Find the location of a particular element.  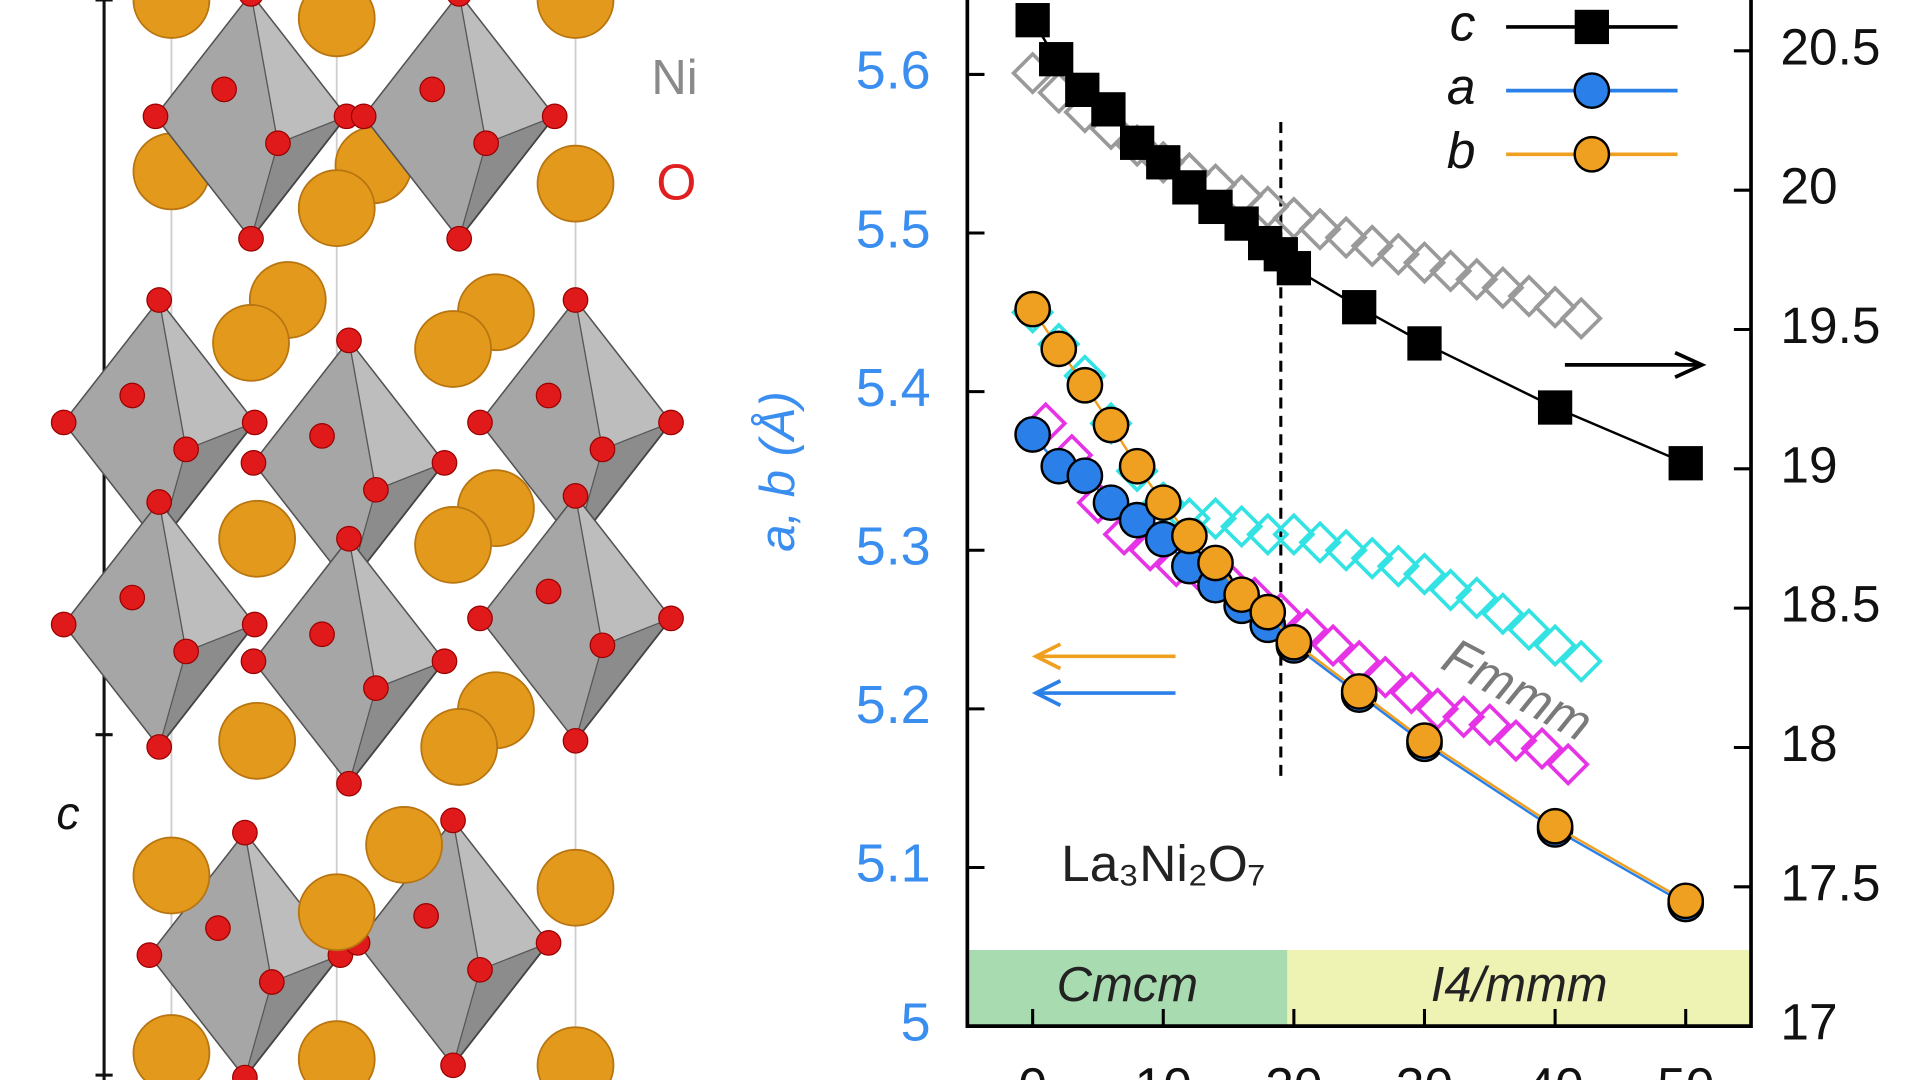

x-tick-label: 50 is located at coordinates (1685, 1068).